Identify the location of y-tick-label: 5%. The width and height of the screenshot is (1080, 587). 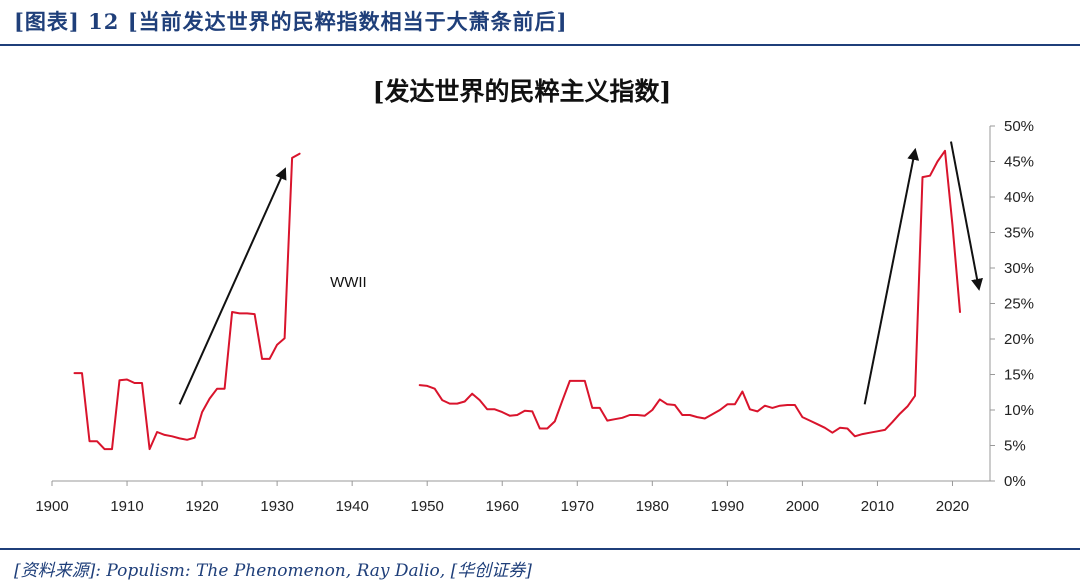
(1015, 446).